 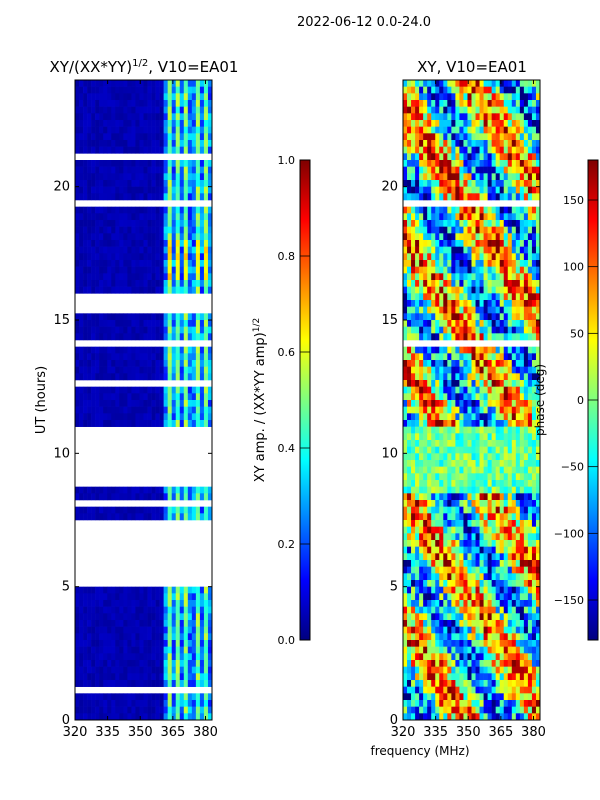 I want to click on amplitude-colorbar-tick-label: 0.0, so click(x=287, y=640).